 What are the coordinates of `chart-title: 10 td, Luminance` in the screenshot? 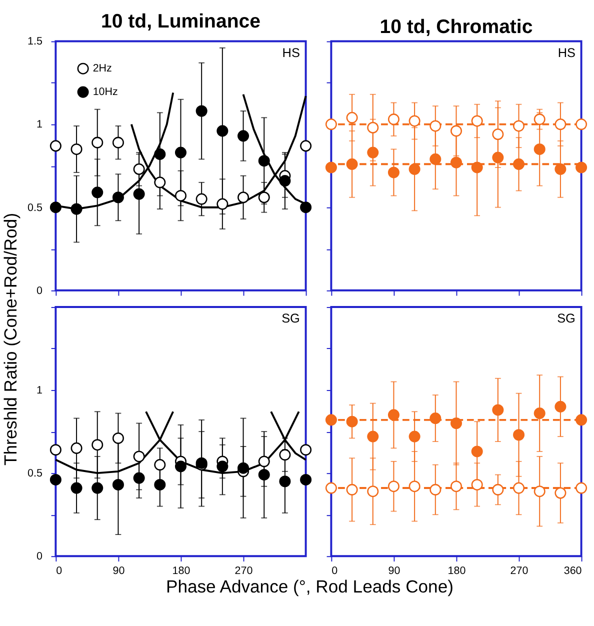 It's located at (181, 21).